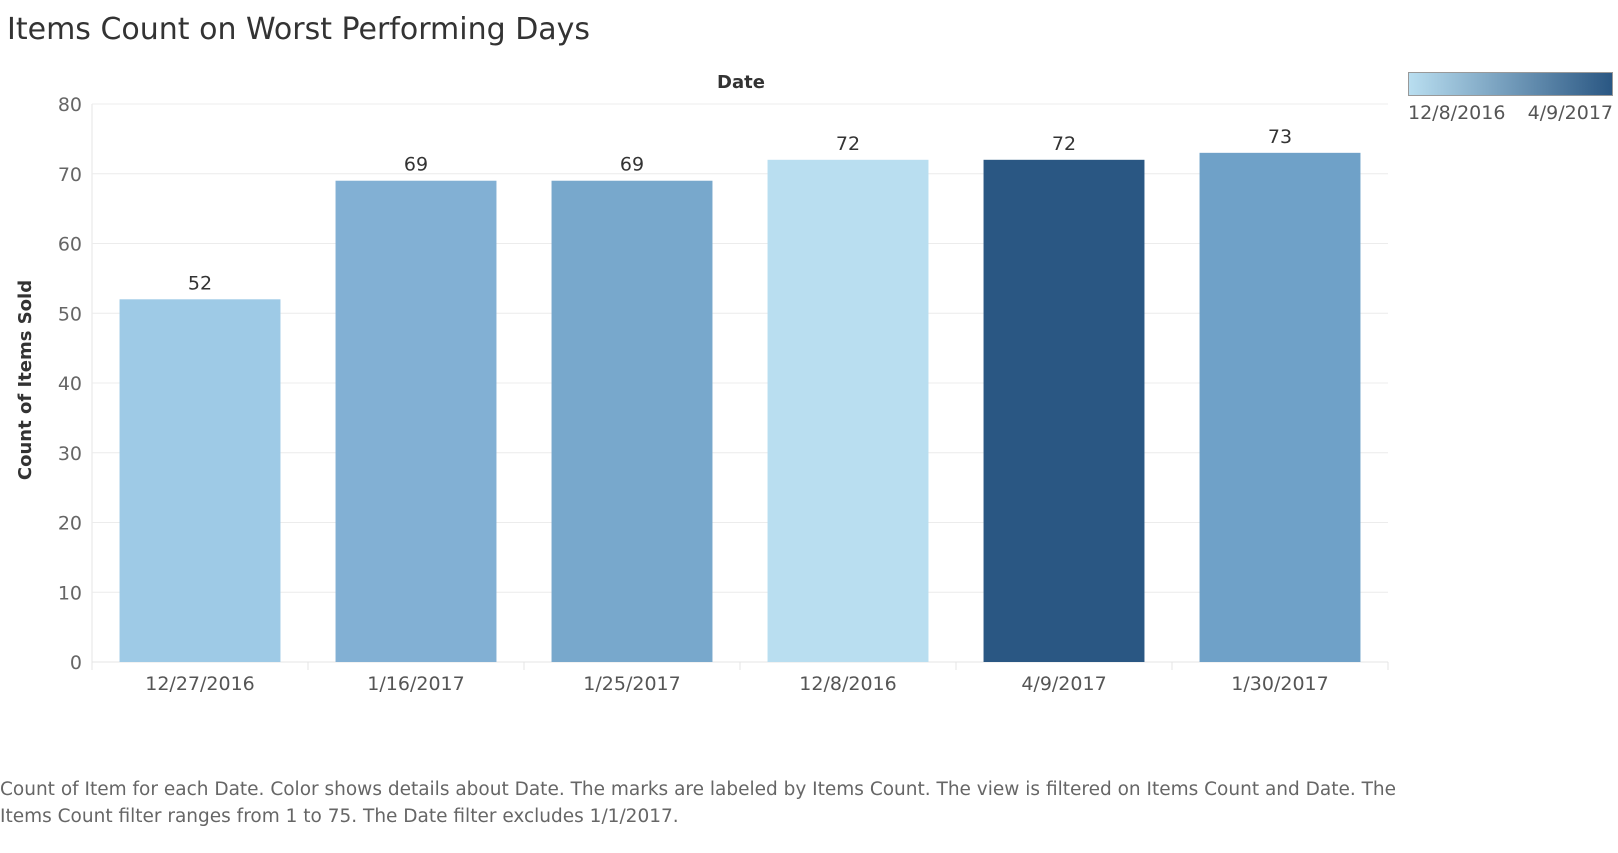 The height and width of the screenshot is (853, 1618). Describe the element at coordinates (1570, 113) in the screenshot. I see `legend-max-label: 4/9/2017` at that location.